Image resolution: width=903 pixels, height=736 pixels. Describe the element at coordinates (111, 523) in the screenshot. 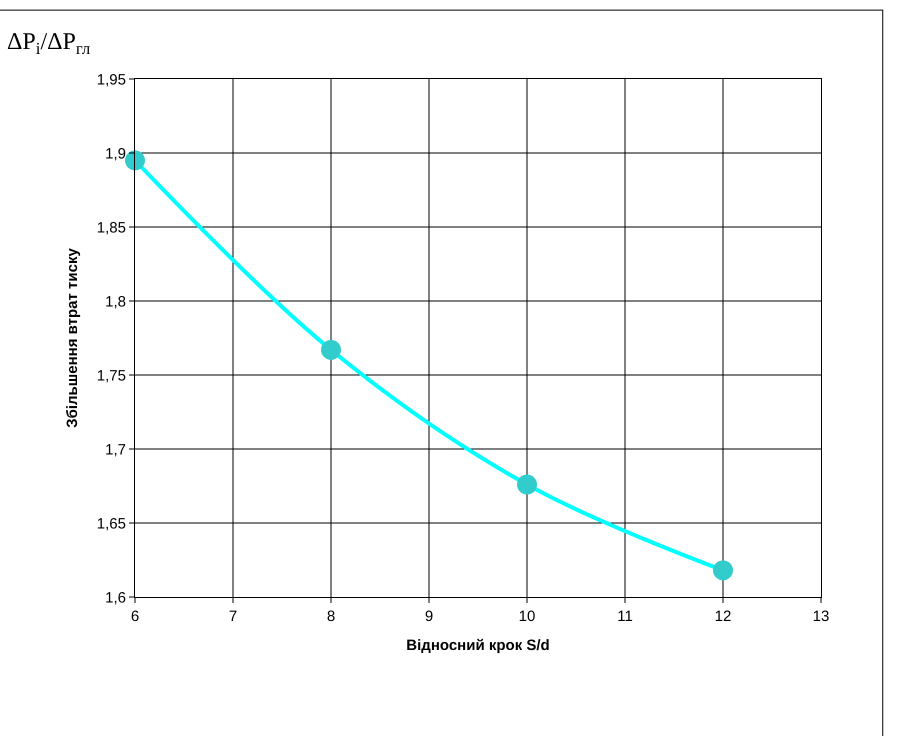

I see `y-tick-label: 1,65` at that location.